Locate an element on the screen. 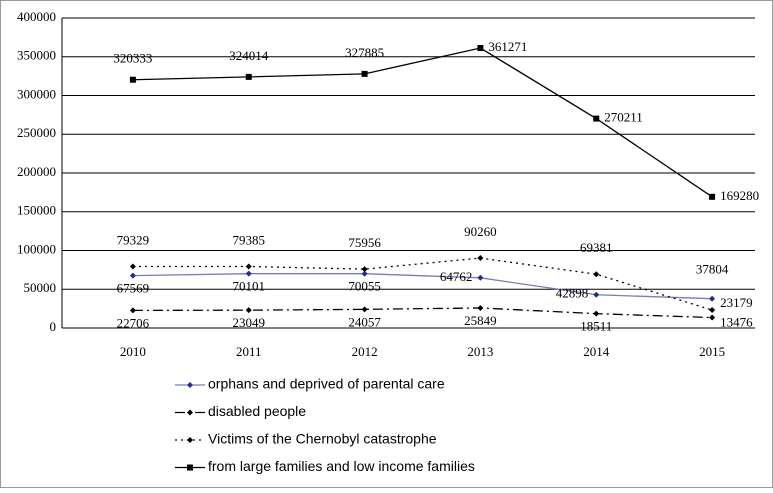 Image resolution: width=773 pixels, height=493 pixels. data-label: 169280 is located at coordinates (739, 195).